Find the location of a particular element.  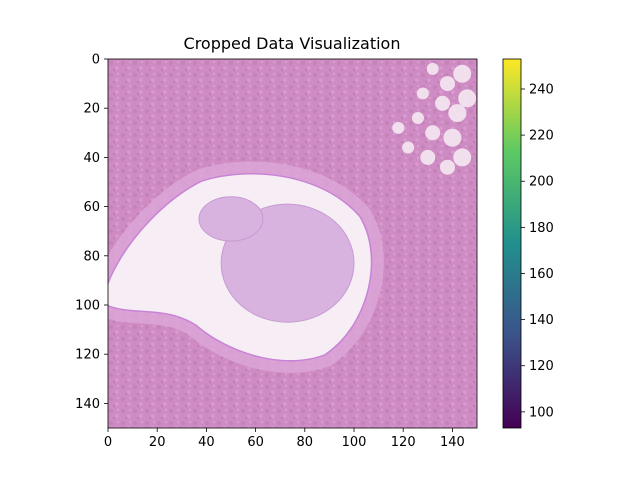

x-tick-label: 20 is located at coordinates (157, 442).